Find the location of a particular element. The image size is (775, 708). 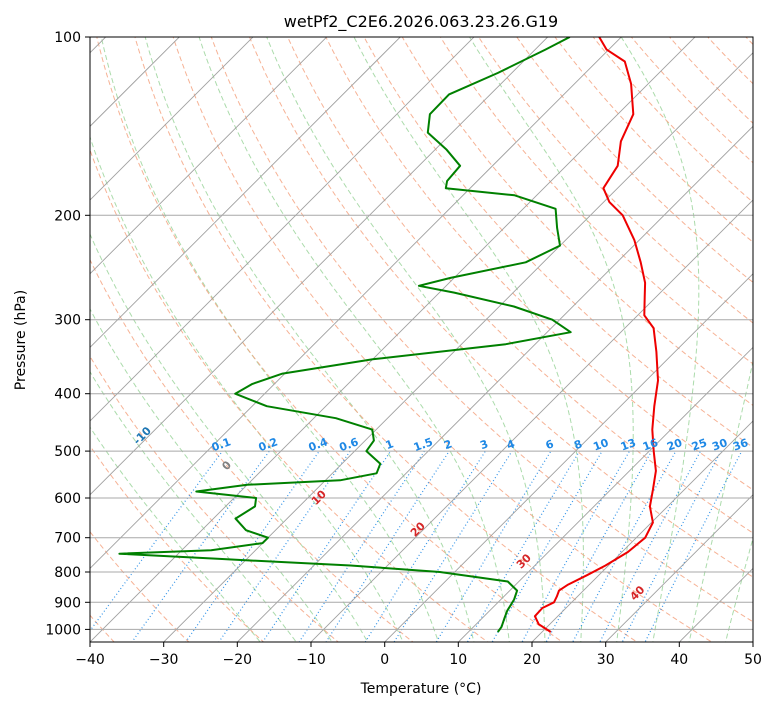

x-axis-ticks: −40 −30 −20 −10 0 10 20 30 40 50 is located at coordinates (418, 655).